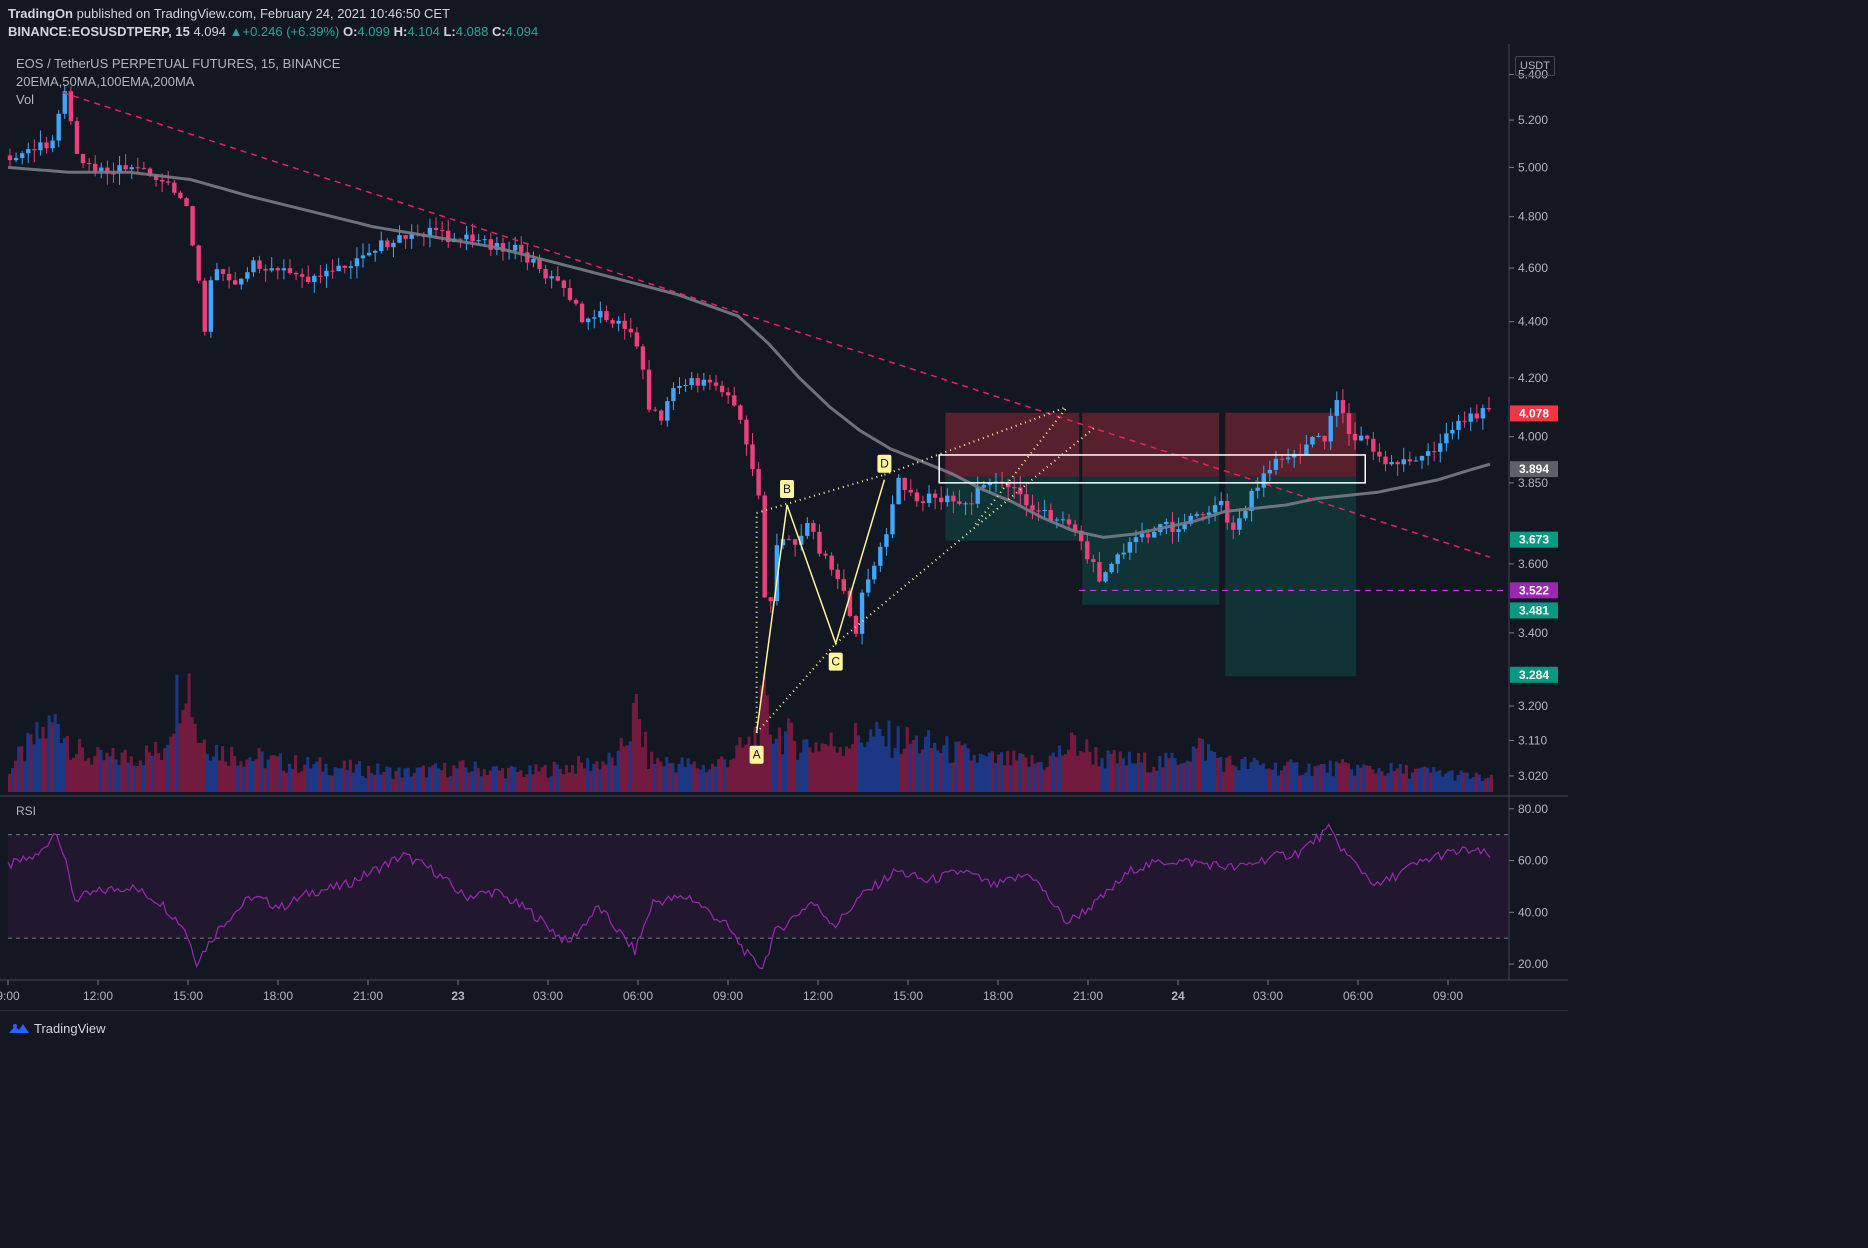  What do you see at coordinates (1534, 675) in the screenshot?
I see `price-badge-label: 3.284` at bounding box center [1534, 675].